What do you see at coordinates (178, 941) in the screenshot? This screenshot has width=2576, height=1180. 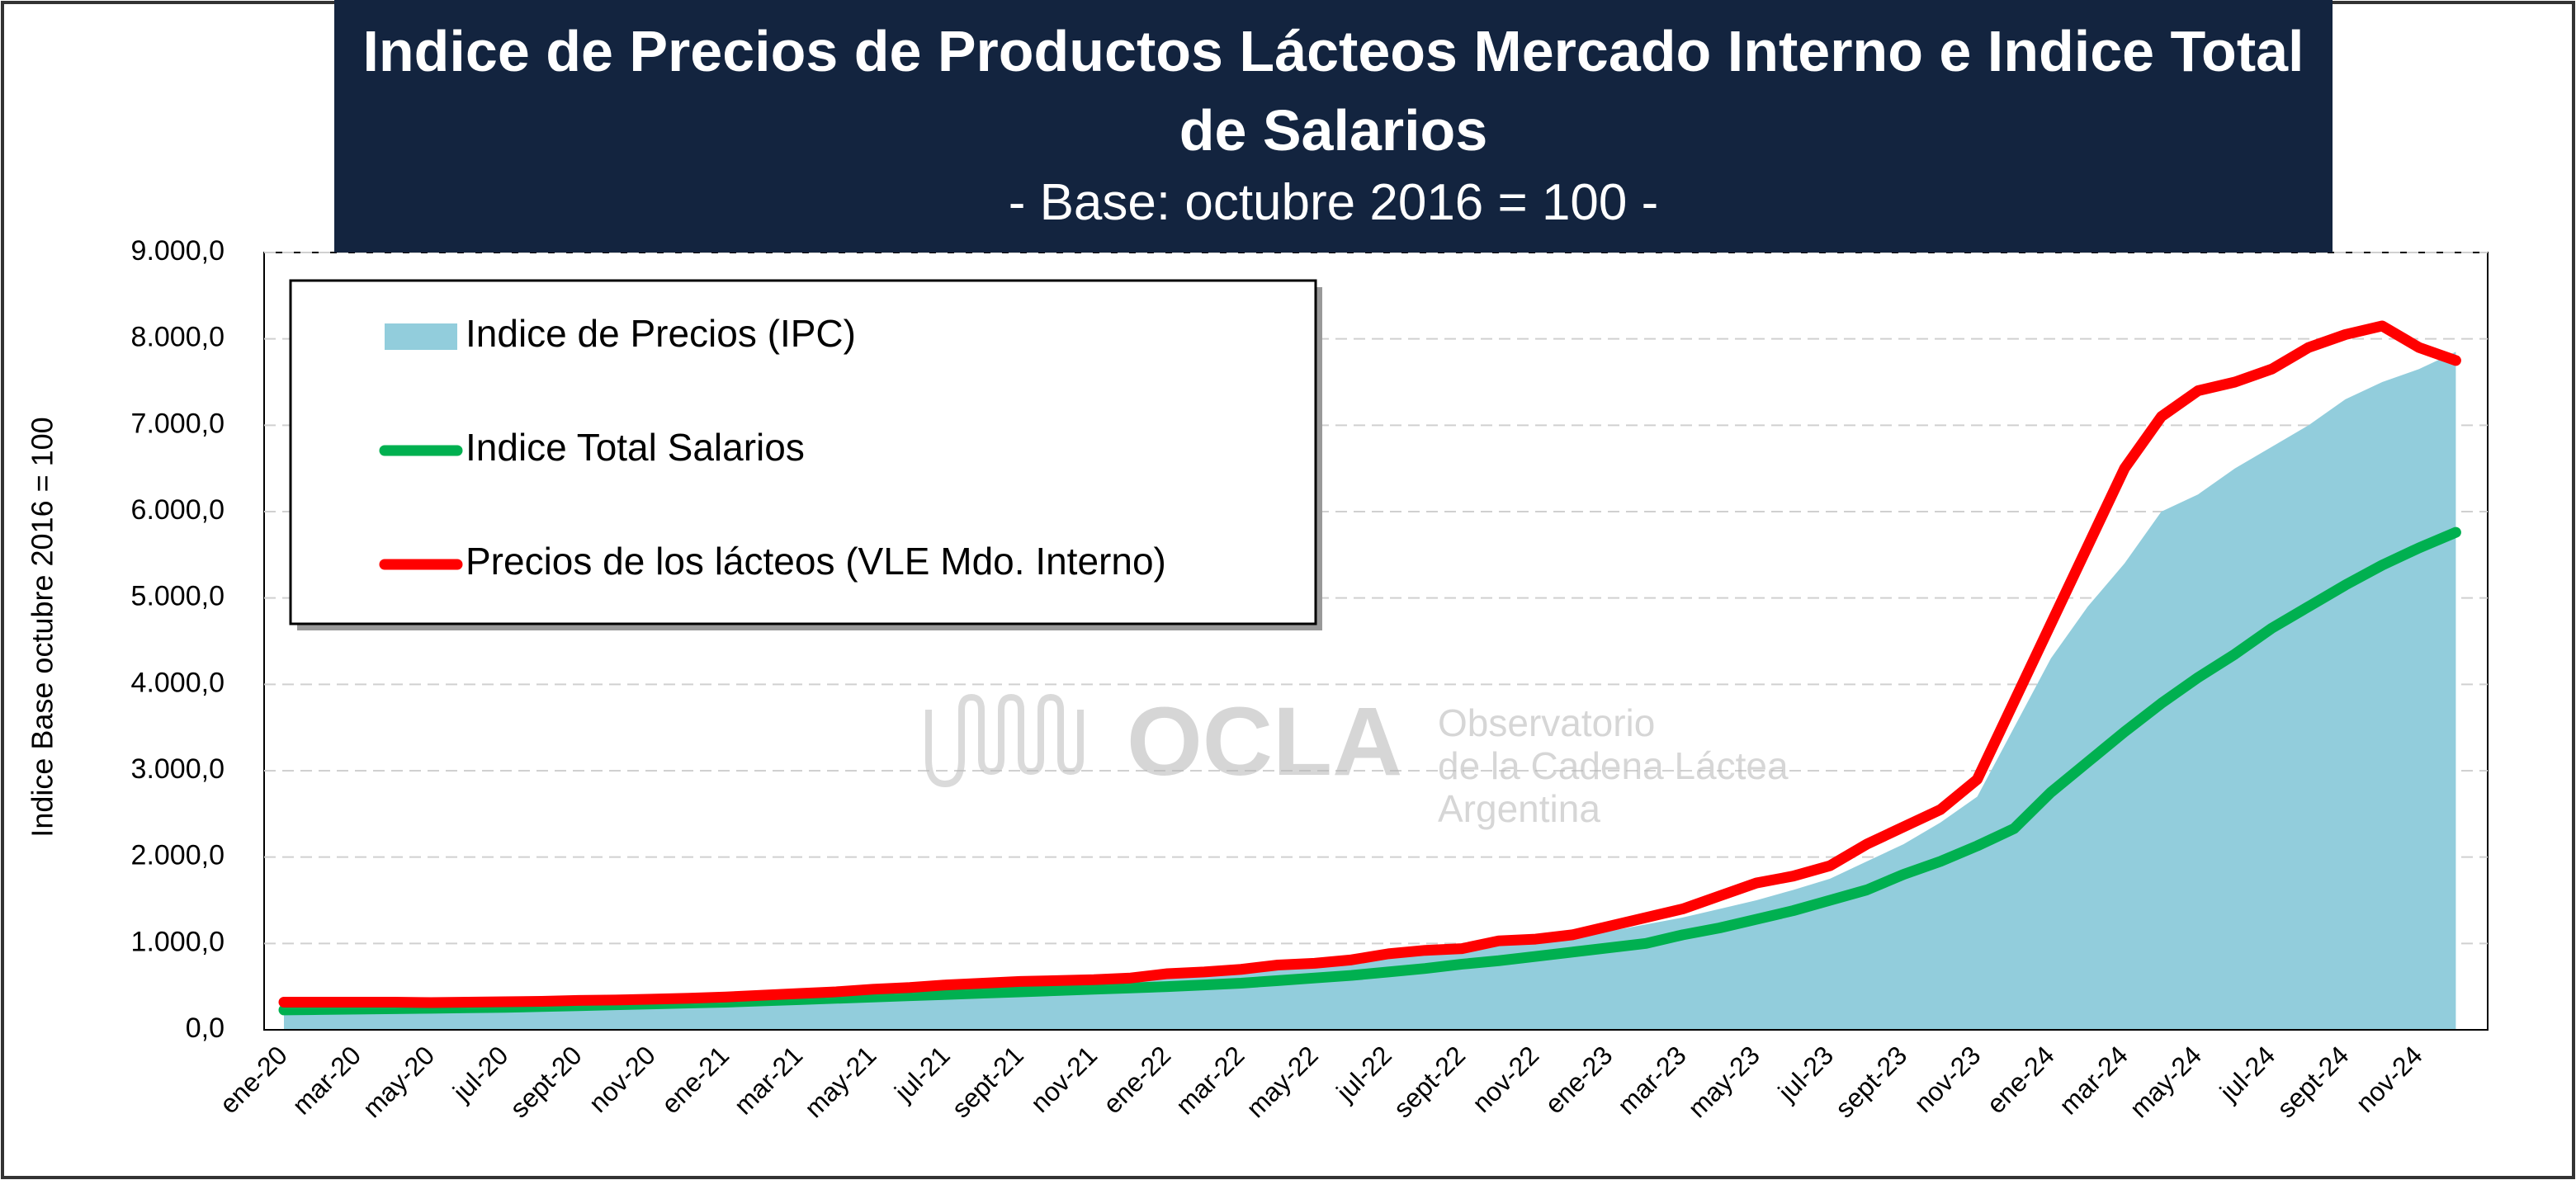 I see `y-tick-label: 1.000,0` at bounding box center [178, 941].